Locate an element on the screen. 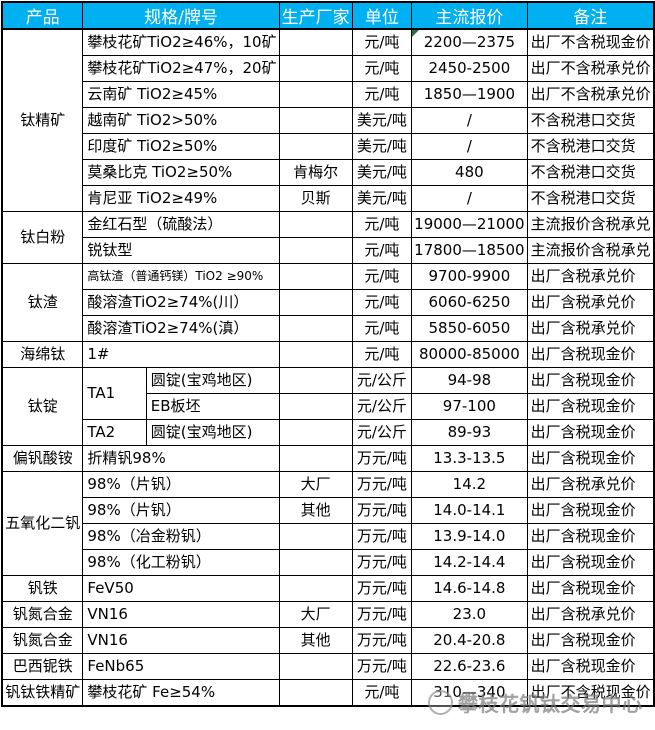 This screenshot has height=730, width=655. table-row: 越南矿 TiO2>50% 美元/吨 / 不含税港口交货 is located at coordinates (328, 120).